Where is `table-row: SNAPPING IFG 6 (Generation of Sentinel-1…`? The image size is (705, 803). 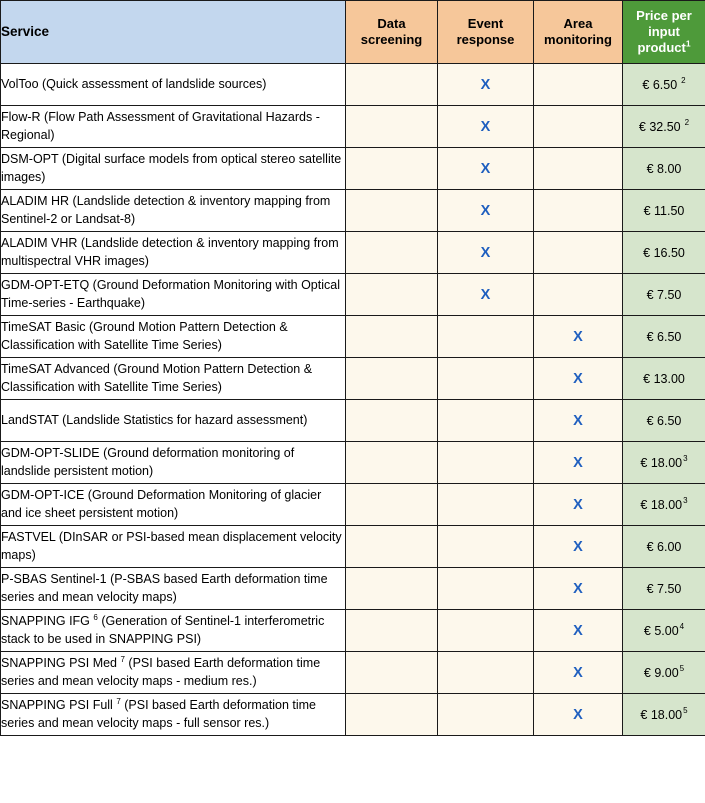
table-row: SNAPPING IFG 6 (Generation of Sentinel-1… is located at coordinates (352, 630).